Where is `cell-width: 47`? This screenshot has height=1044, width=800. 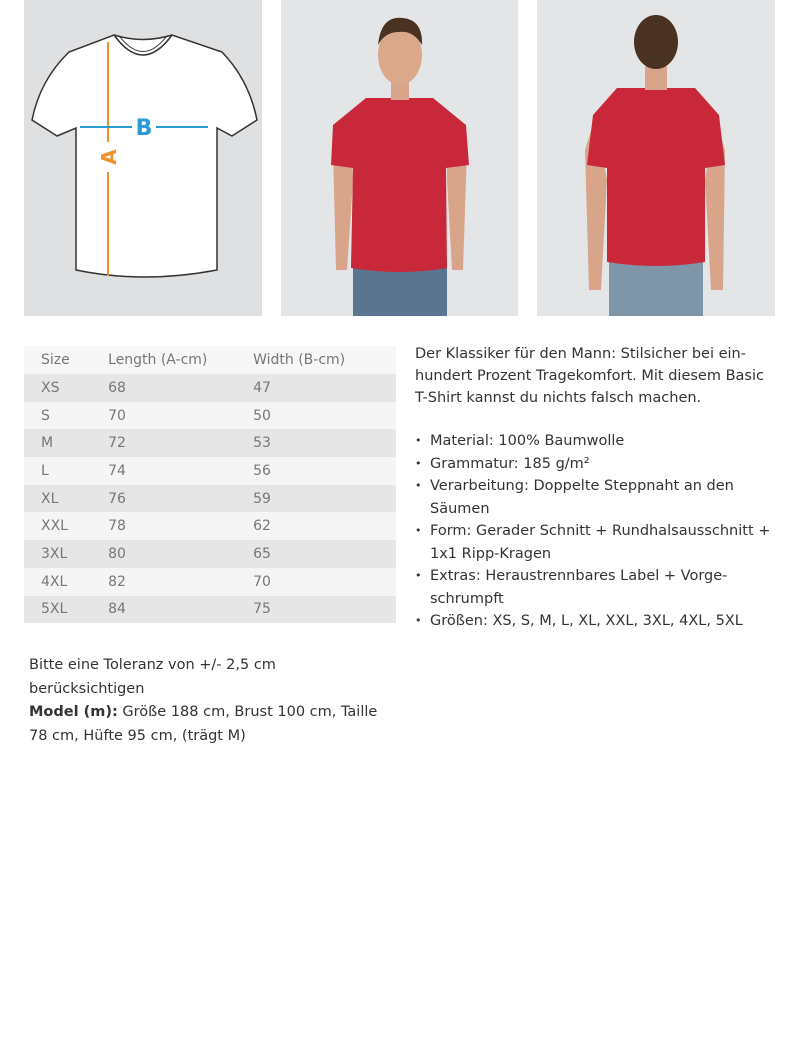 cell-width: 47 is located at coordinates (316, 388).